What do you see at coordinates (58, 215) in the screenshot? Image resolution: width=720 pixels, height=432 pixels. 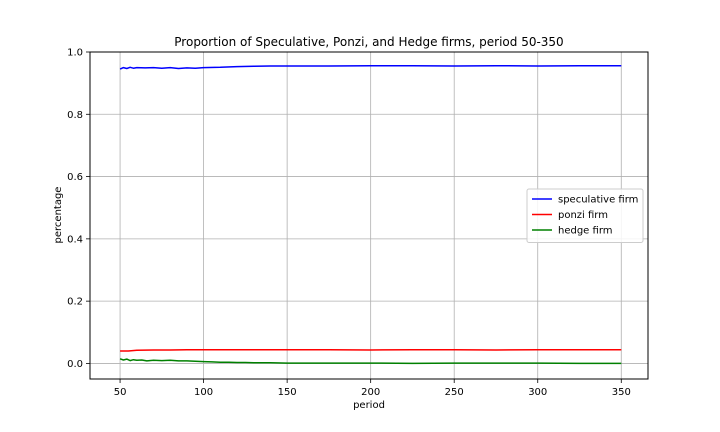 I see `y-axis-label: percentage` at bounding box center [58, 215].